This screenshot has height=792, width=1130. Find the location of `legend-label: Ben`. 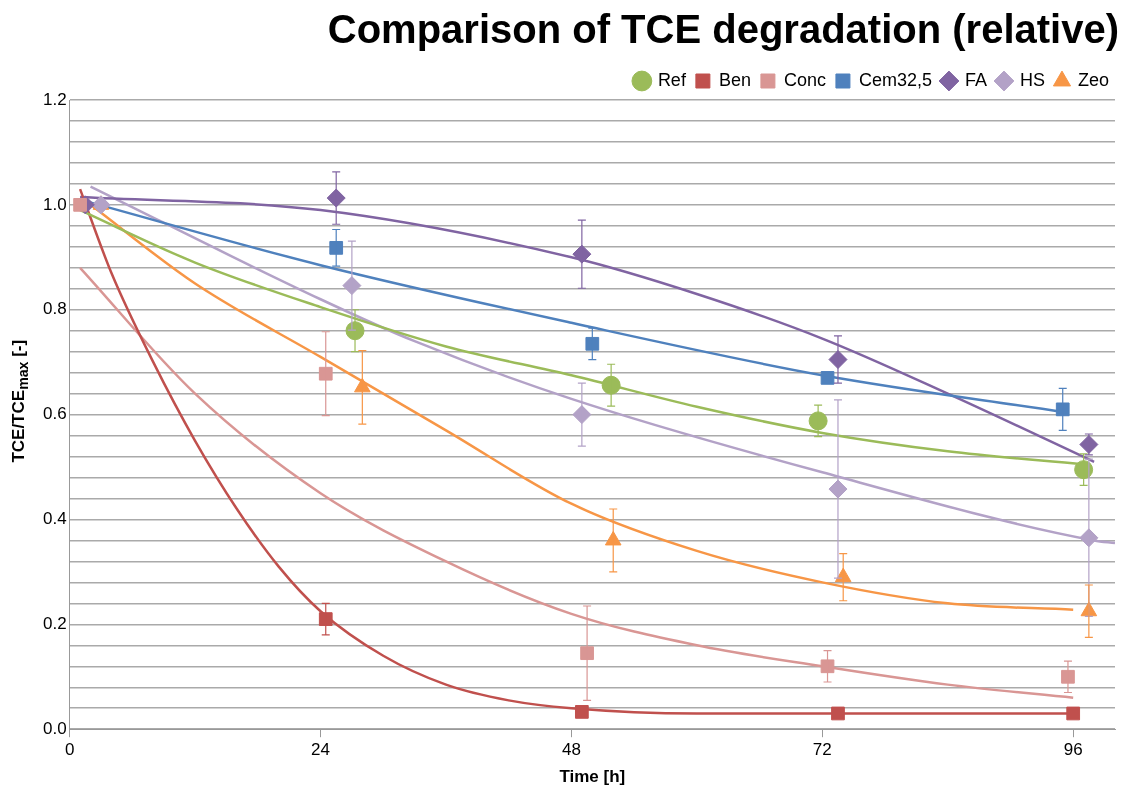

legend-label: Ben is located at coordinates (734, 79).